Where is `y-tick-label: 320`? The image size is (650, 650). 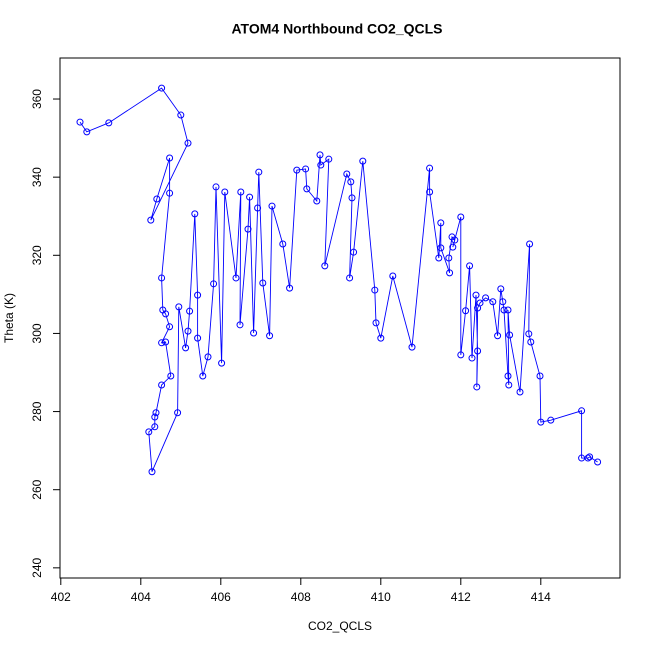
y-tick-label: 320 is located at coordinates (37, 255).